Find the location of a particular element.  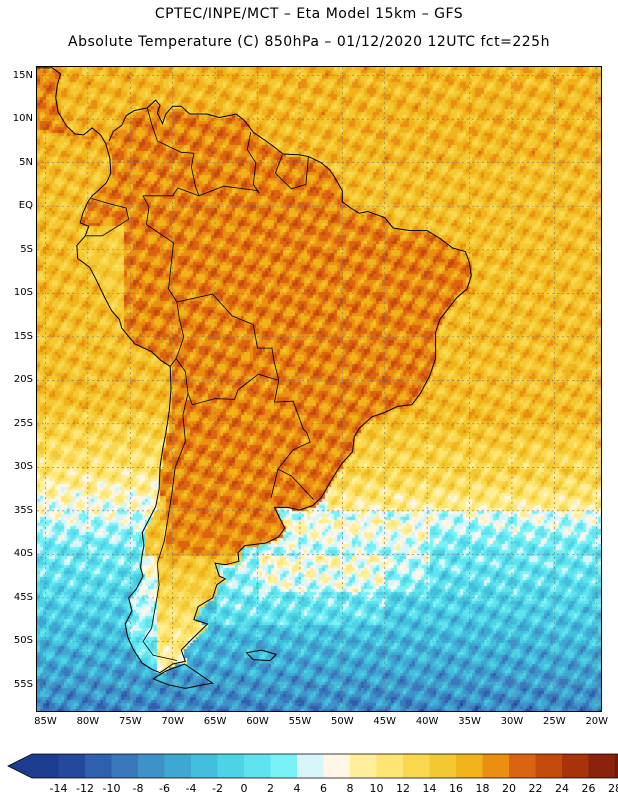

lat-label: 35S is located at coordinates (23, 510).